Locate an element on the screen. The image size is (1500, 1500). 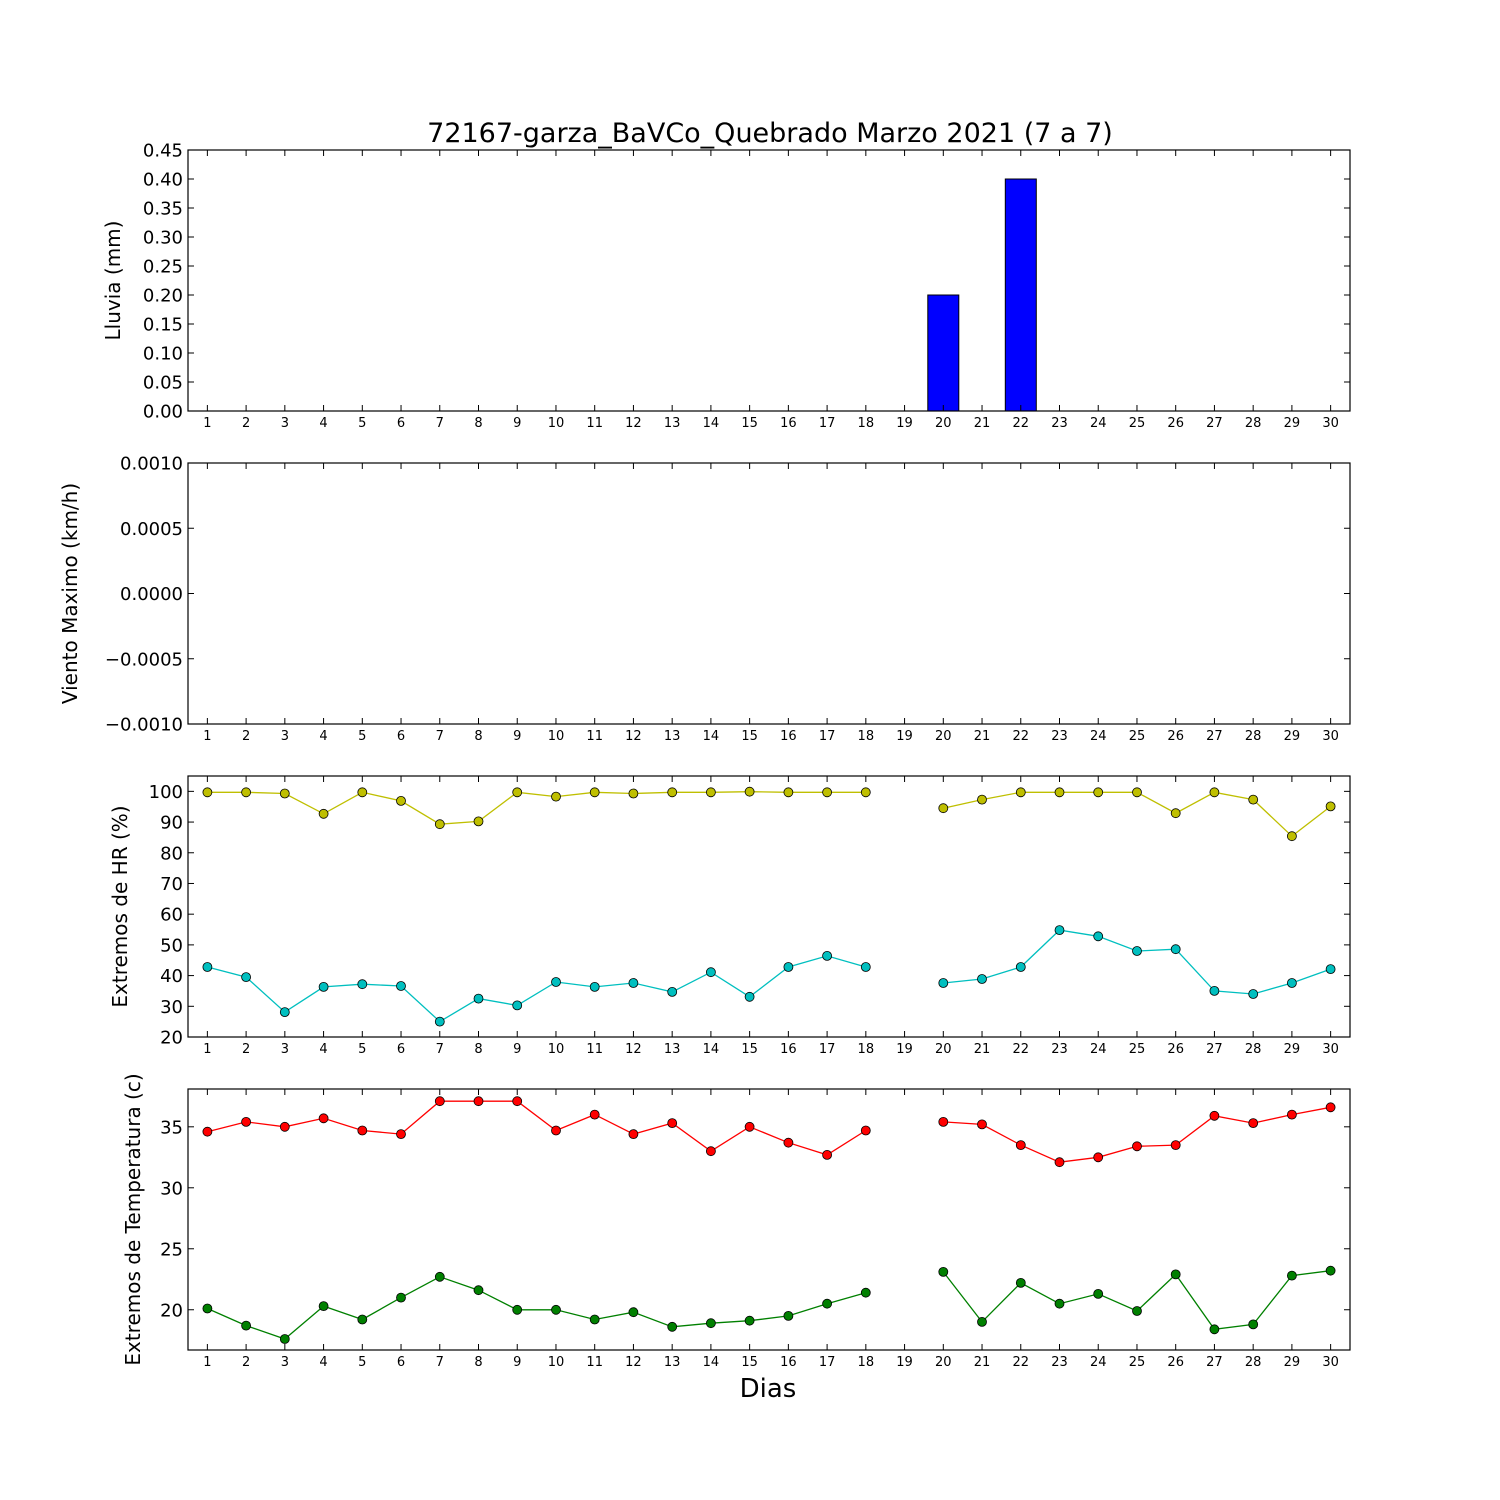
x-tick-label: 24 is located at coordinates (1098, 736).